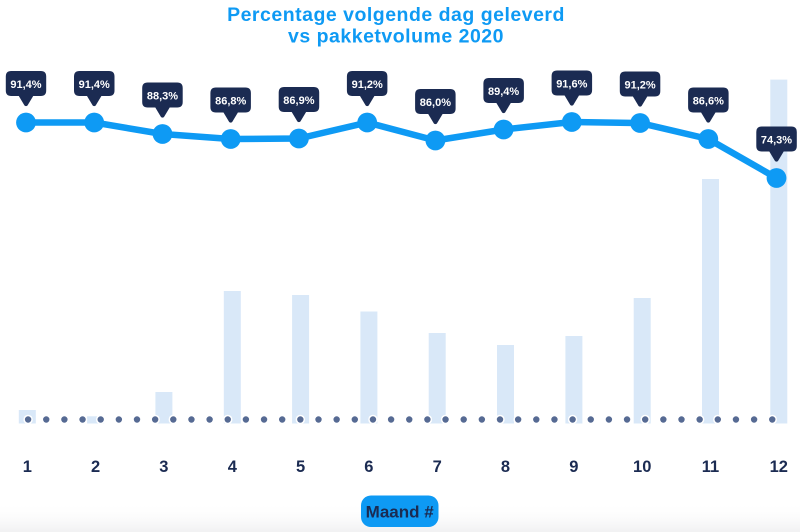 The image size is (800, 532). Describe the element at coordinates (642, 467) in the screenshot. I see `svg-text: 10` at that location.